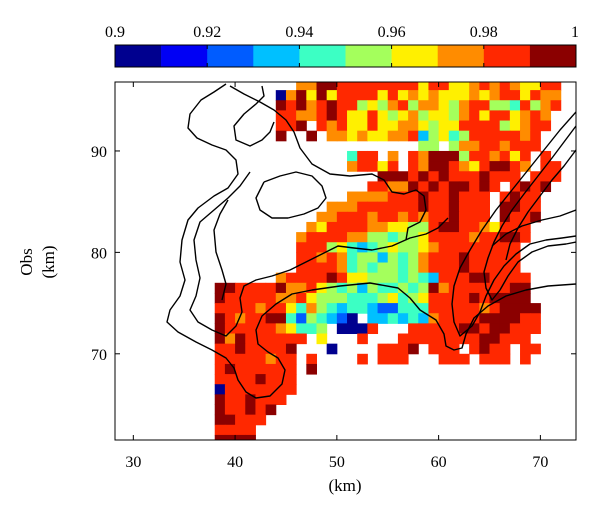 Image resolution: width=600 pixels, height=519 pixels. What do you see at coordinates (221, 250) in the screenshot?
I see `inner-contour-western-low` at bounding box center [221, 250].